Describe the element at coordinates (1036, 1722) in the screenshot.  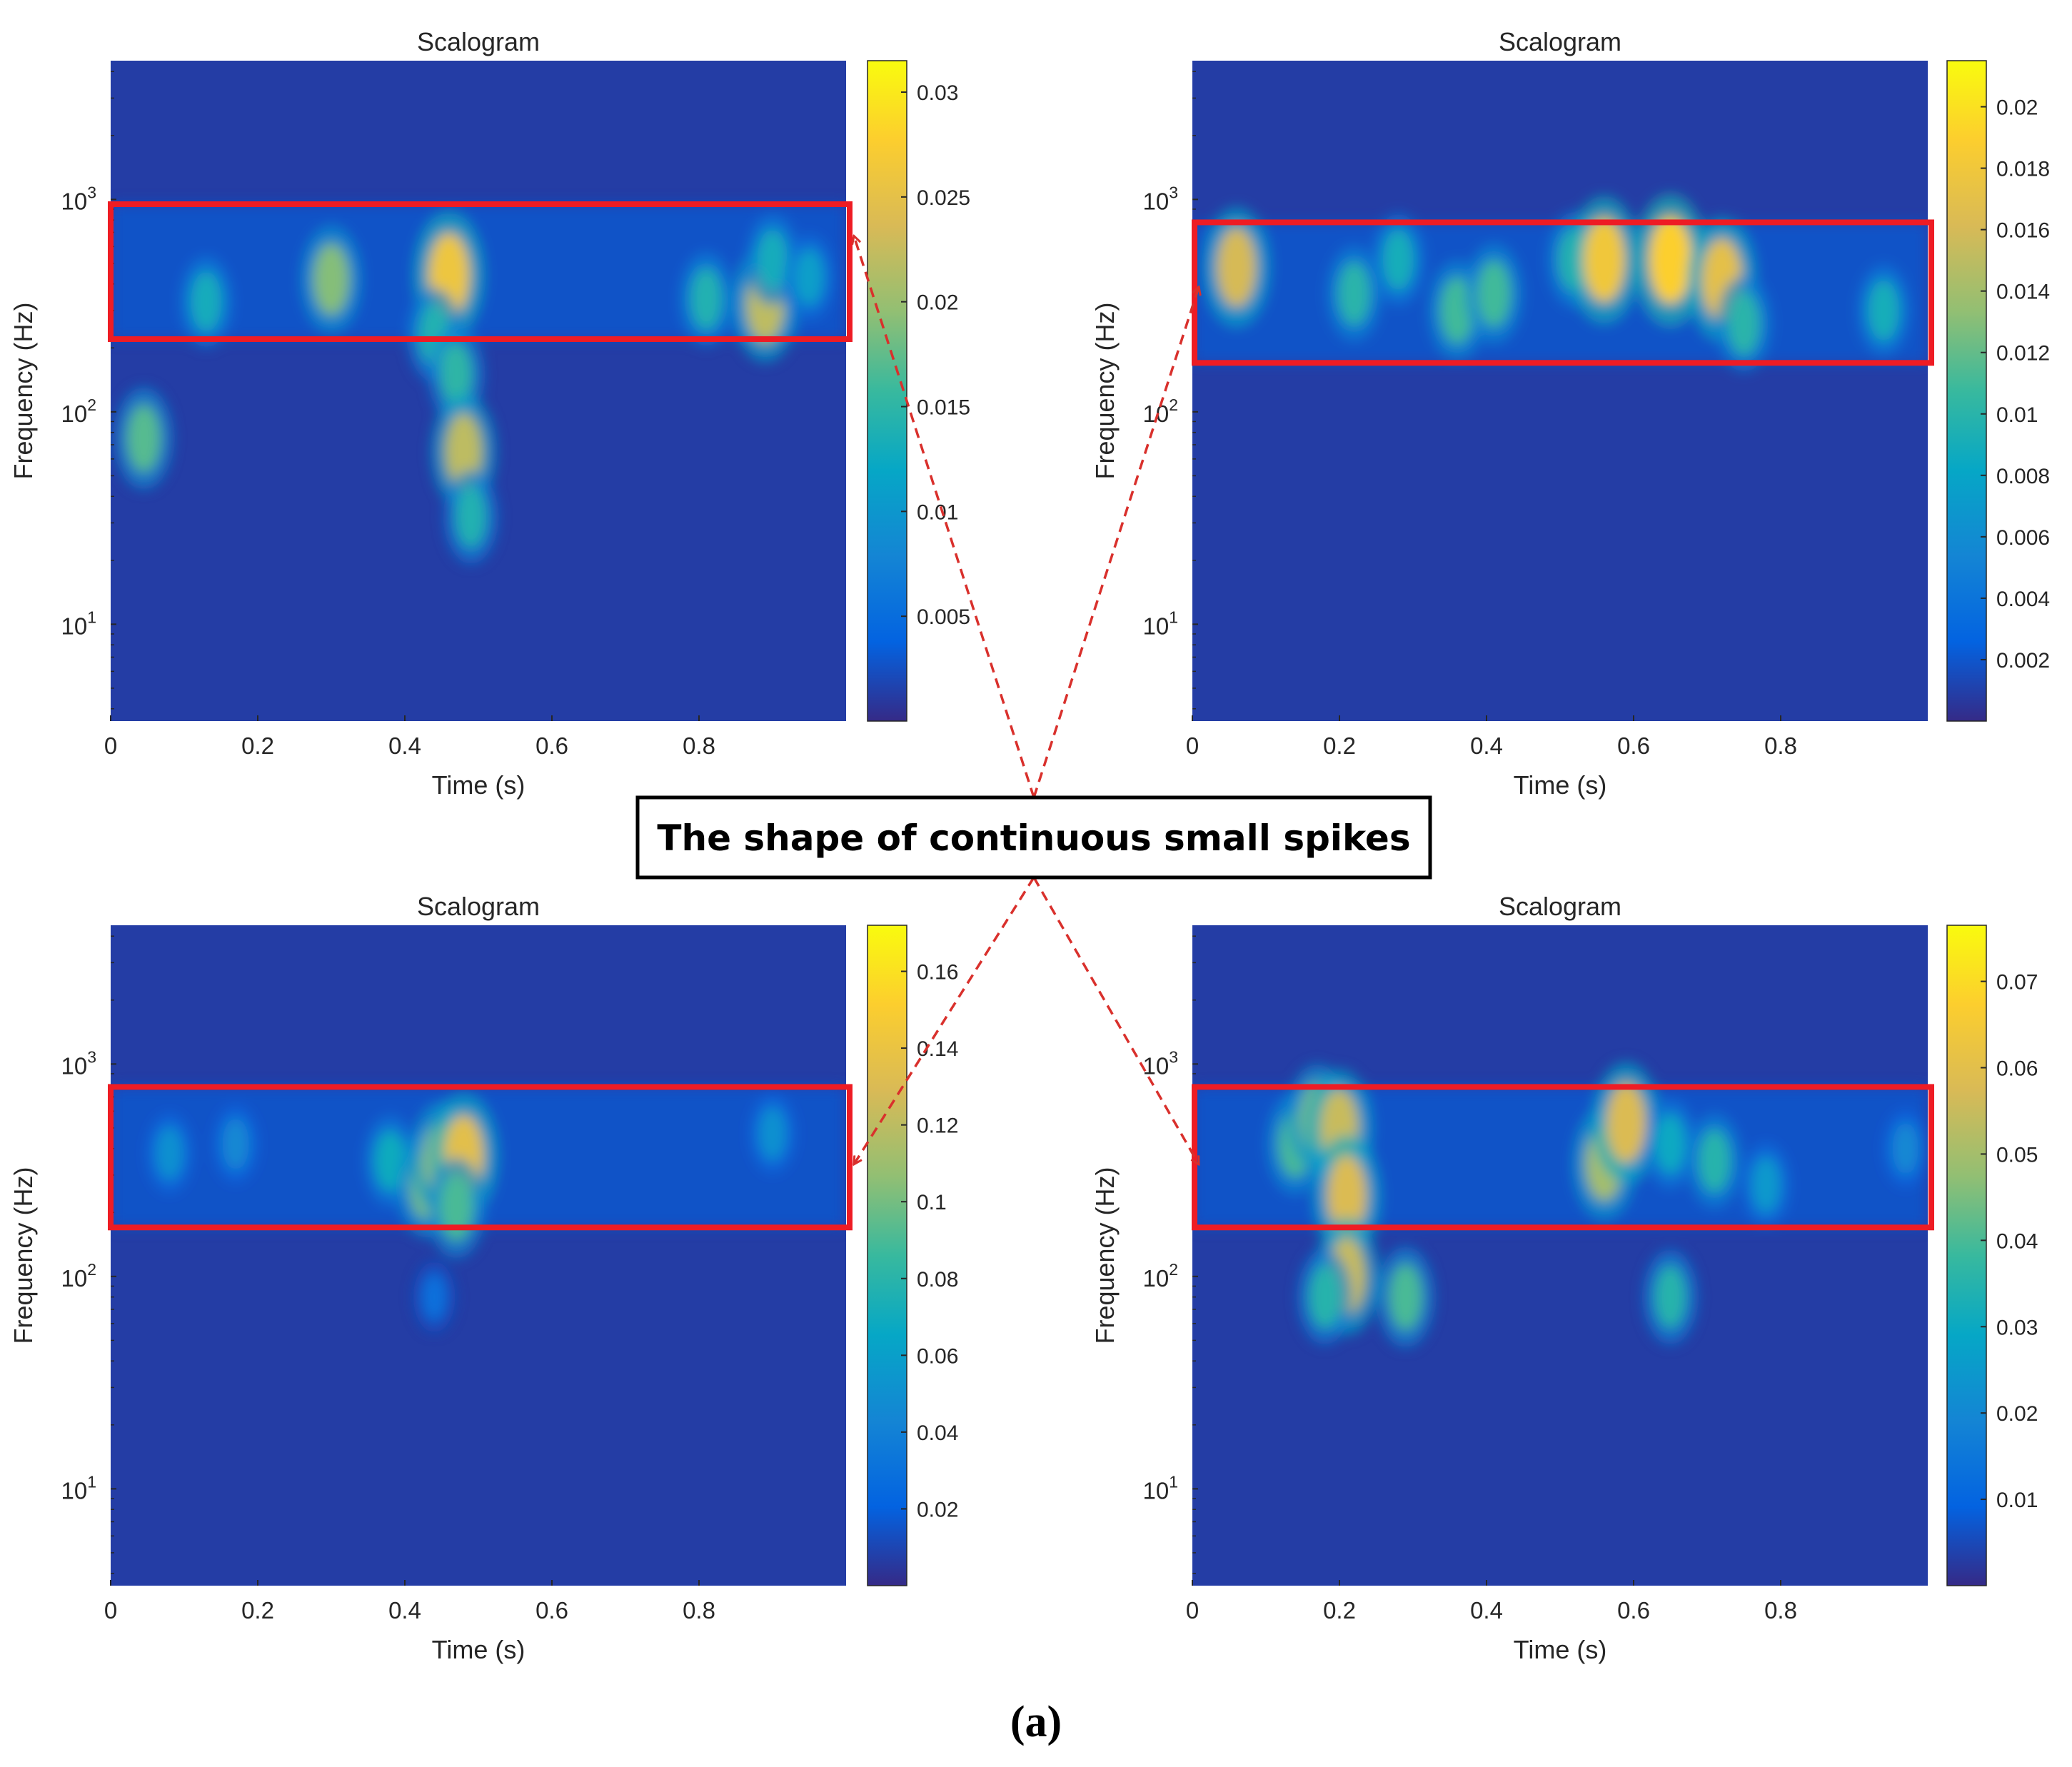
I see `figure-label: (a)` at that location.